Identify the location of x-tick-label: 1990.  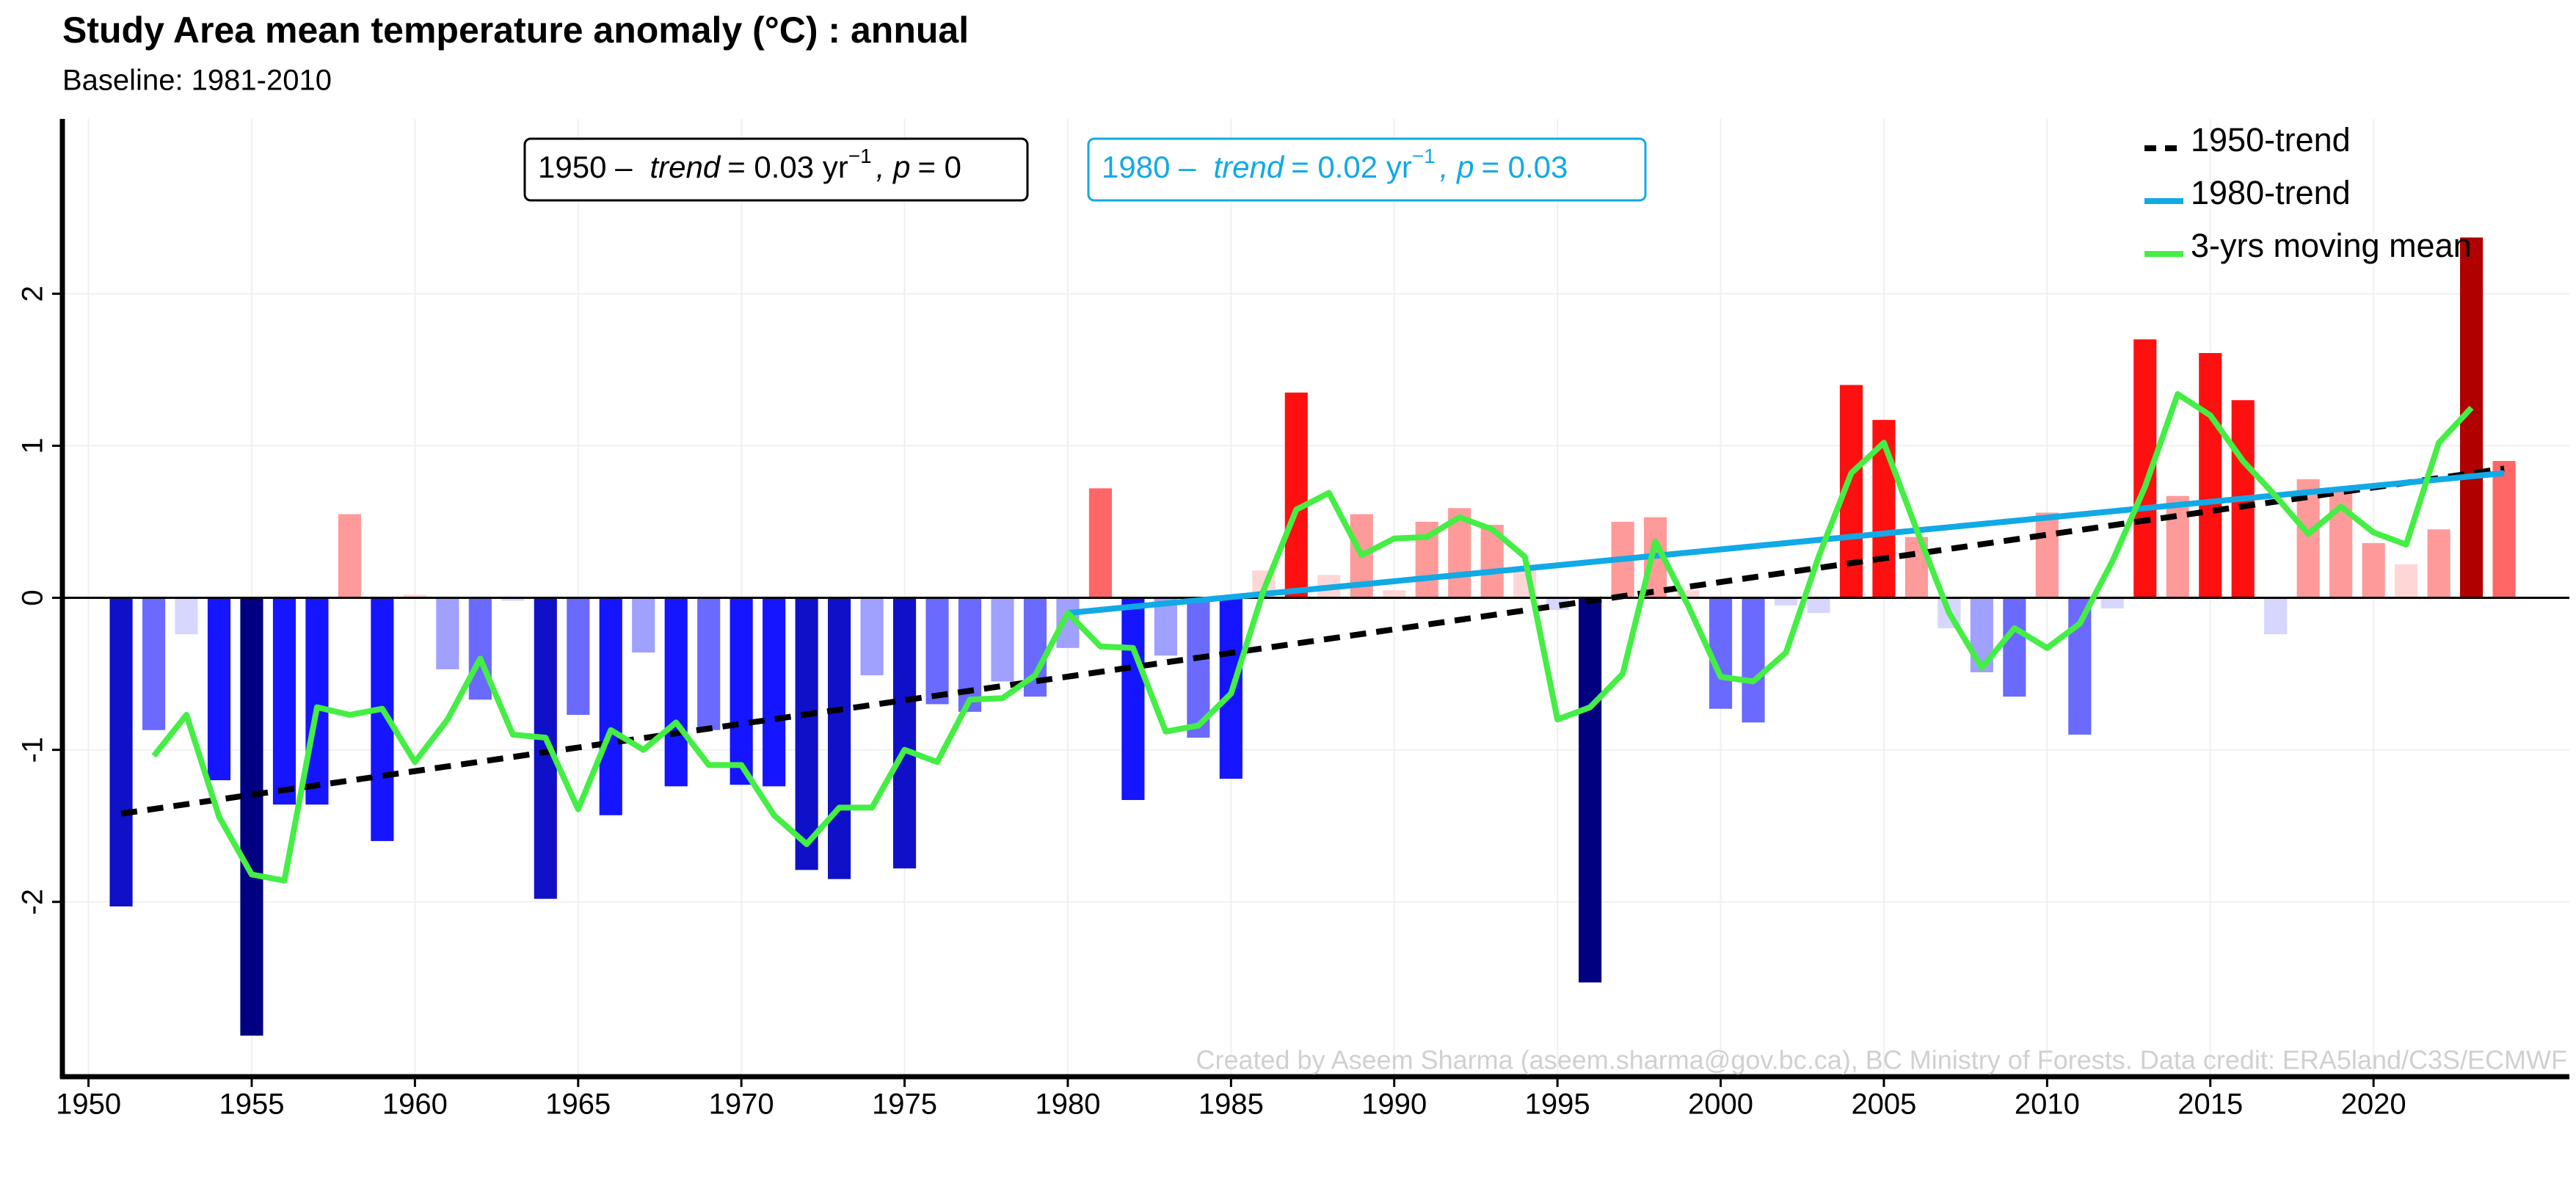
(1394, 1104).